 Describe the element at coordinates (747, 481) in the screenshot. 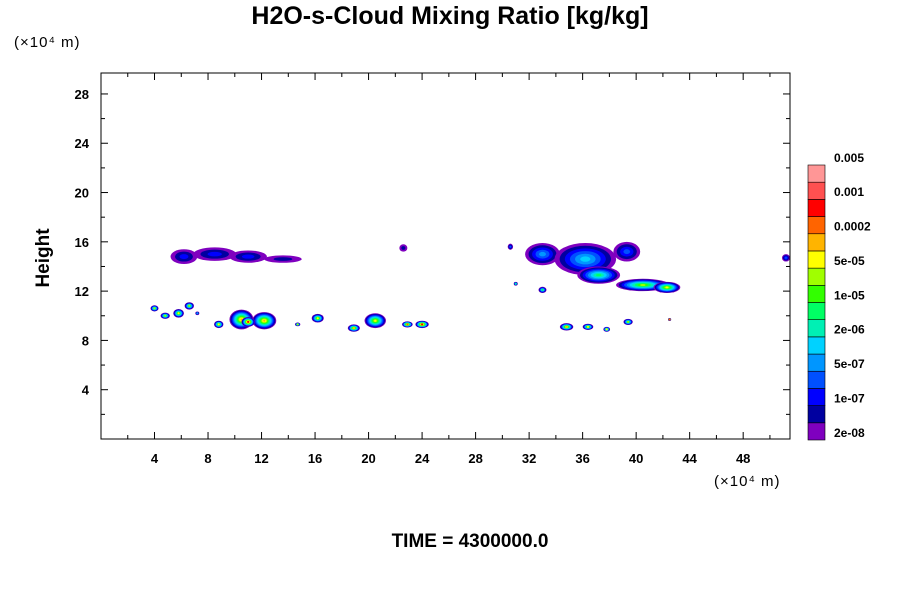

I see `x-axis-unit: (×10⁴ m)` at that location.